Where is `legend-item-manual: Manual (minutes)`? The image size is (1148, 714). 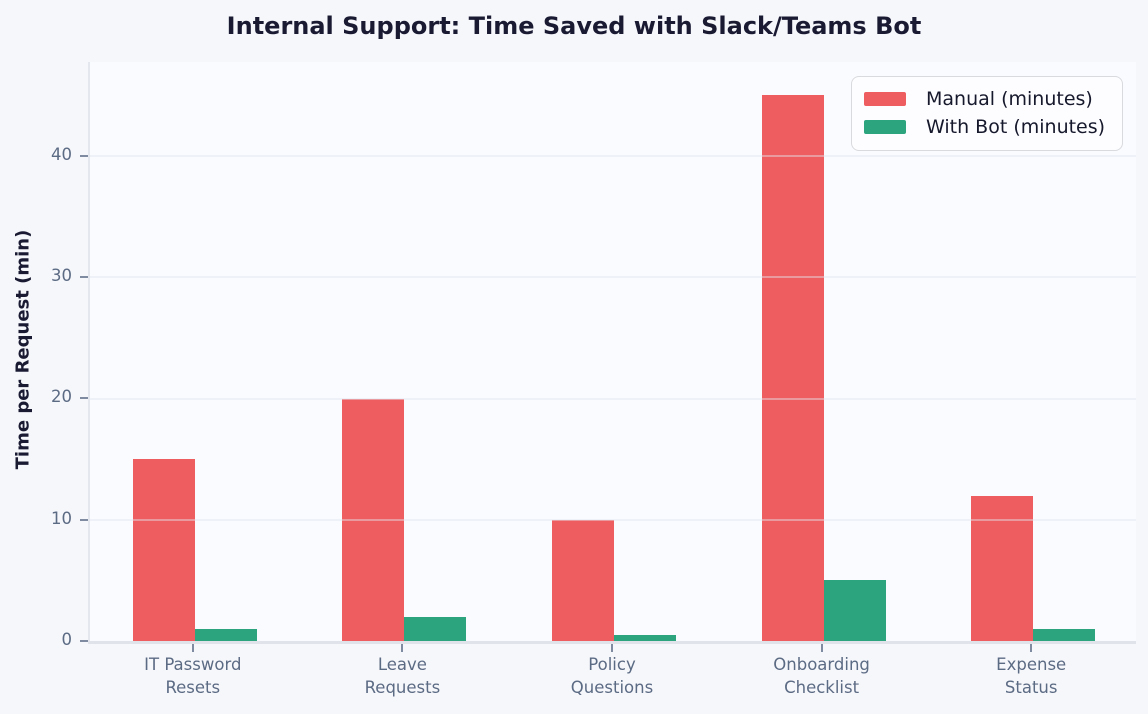
legend-item-manual: Manual (minutes) is located at coordinates (986, 99).